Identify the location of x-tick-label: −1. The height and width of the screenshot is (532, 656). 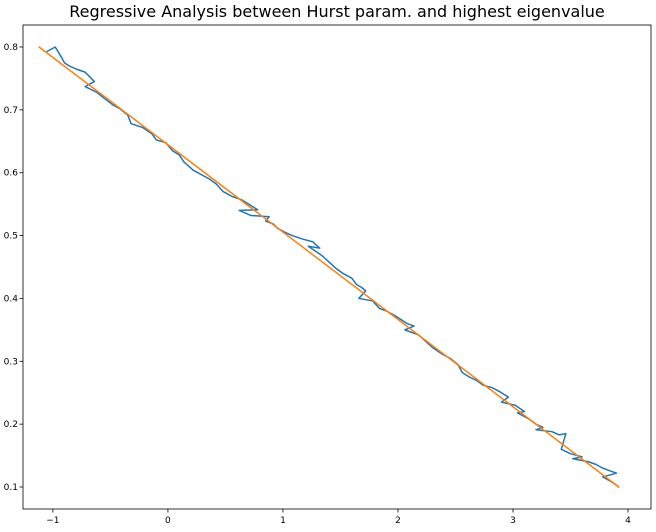
(52, 521).